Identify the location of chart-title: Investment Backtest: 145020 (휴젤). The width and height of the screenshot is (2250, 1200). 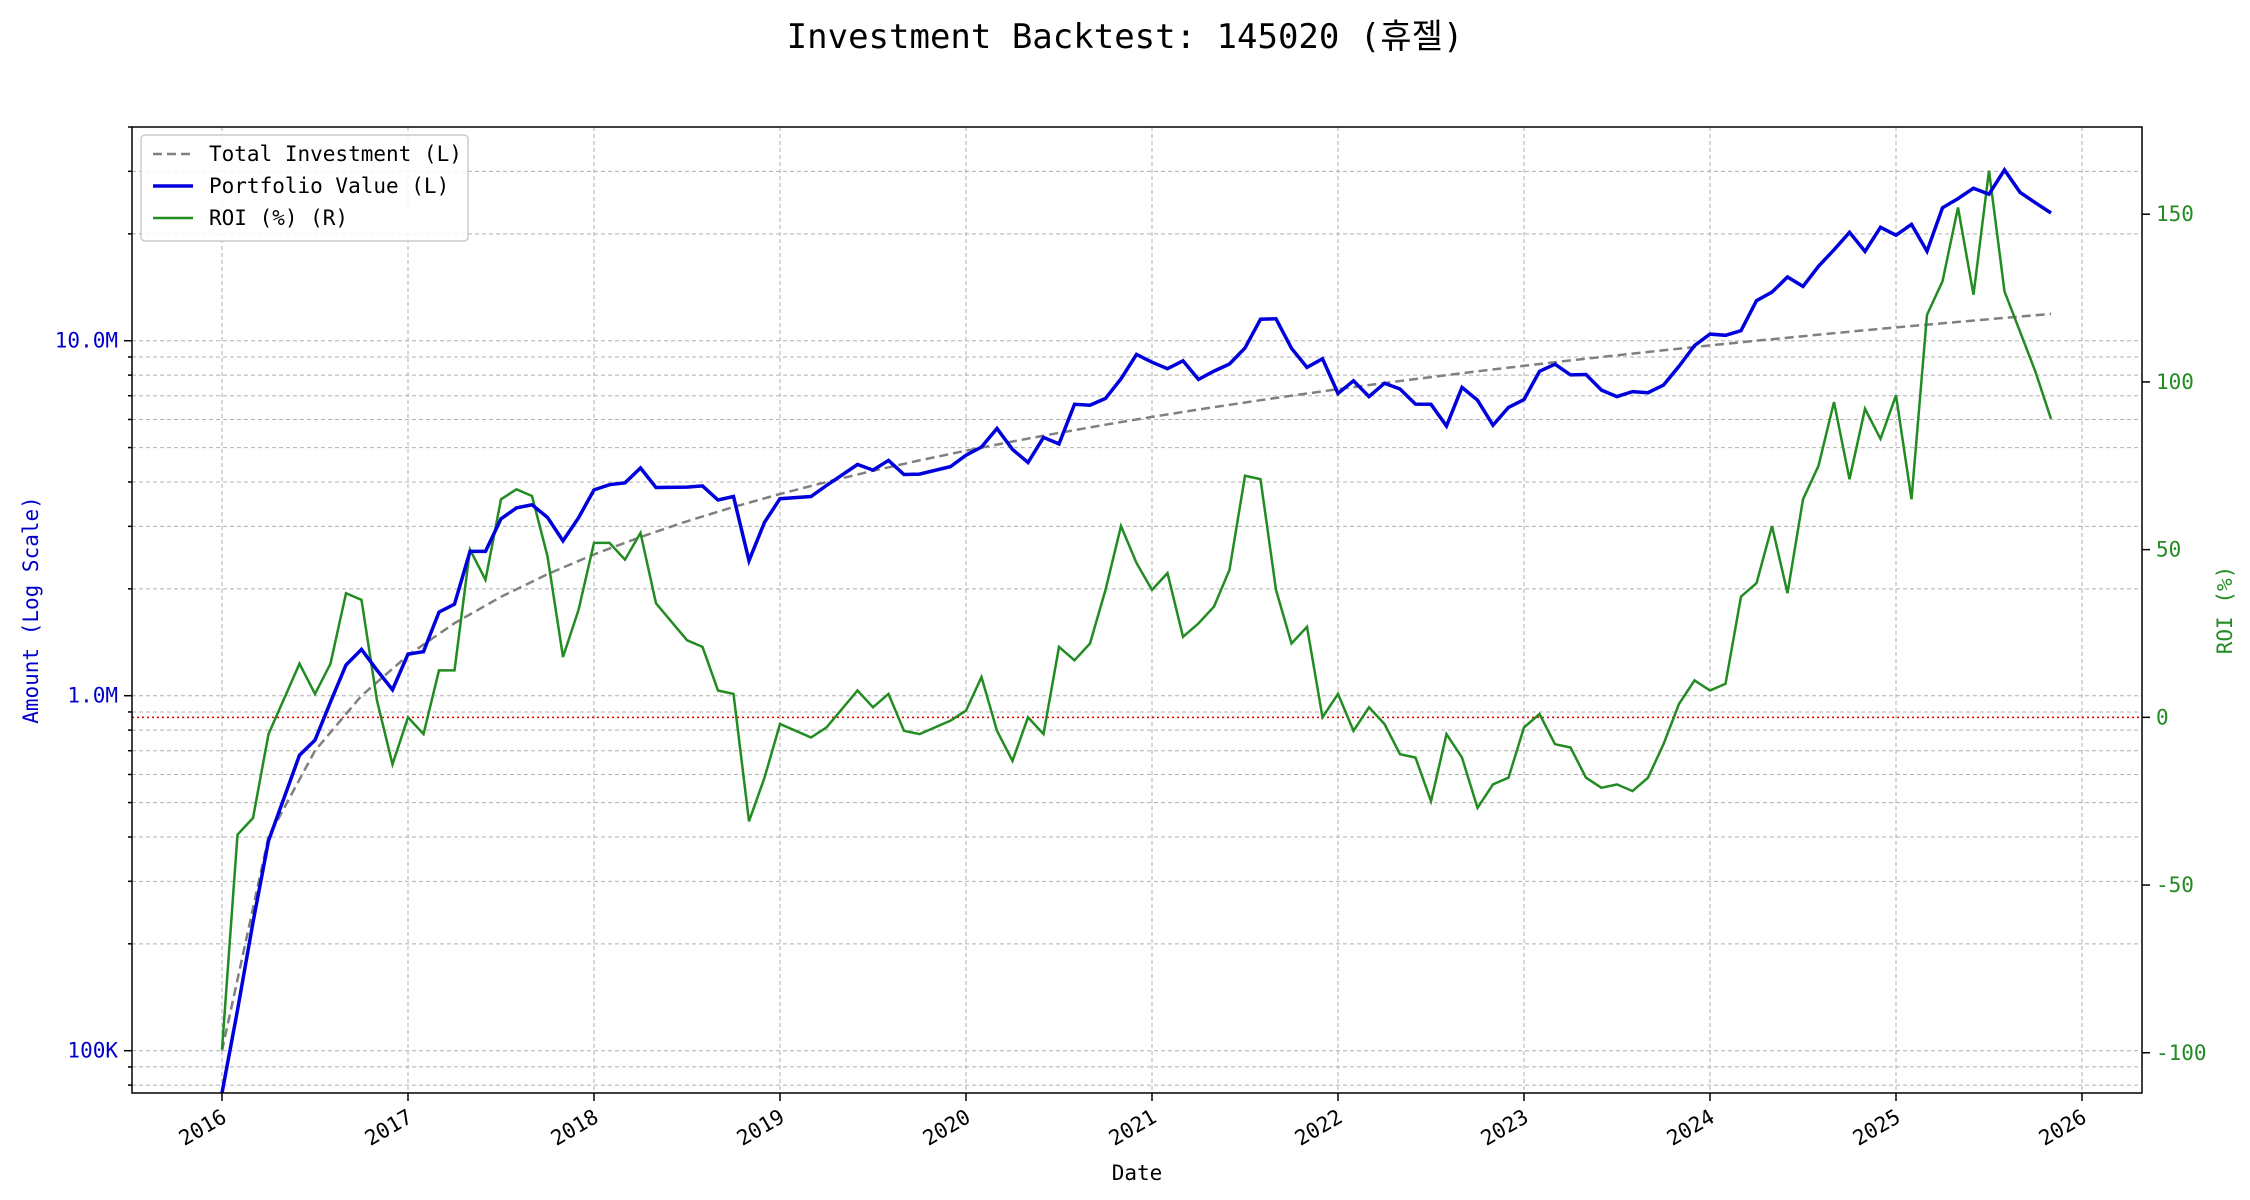
(1125, 37).